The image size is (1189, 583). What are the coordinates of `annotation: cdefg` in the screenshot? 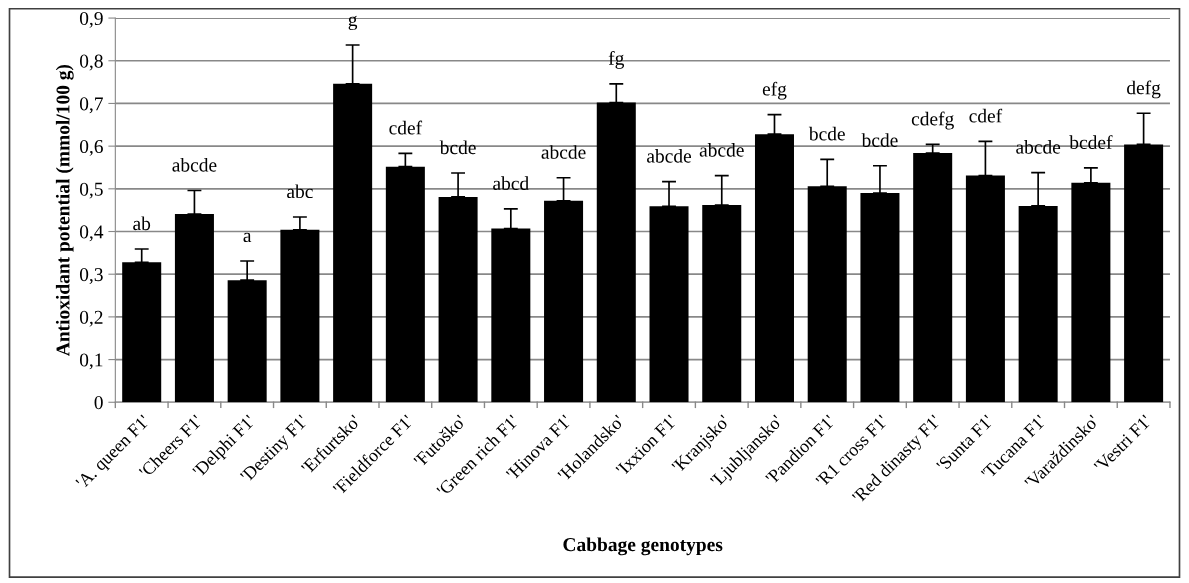 It's located at (932, 120).